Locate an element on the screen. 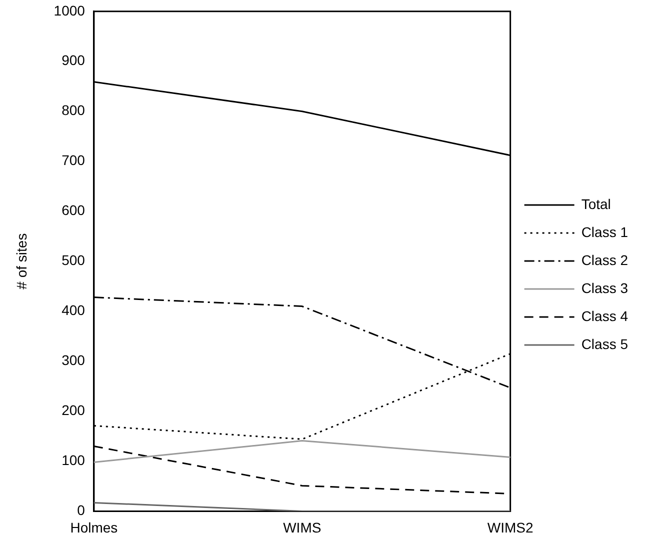 The width and height of the screenshot is (648, 550). y-tick-label: 100 is located at coordinates (74, 460).